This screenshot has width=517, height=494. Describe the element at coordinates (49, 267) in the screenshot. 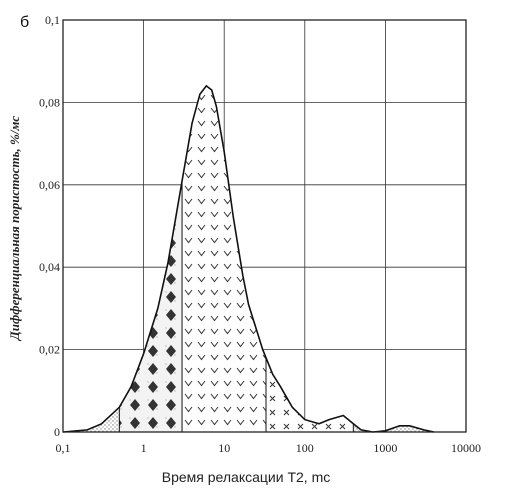

I see `y-tick-label: 0,04` at that location.